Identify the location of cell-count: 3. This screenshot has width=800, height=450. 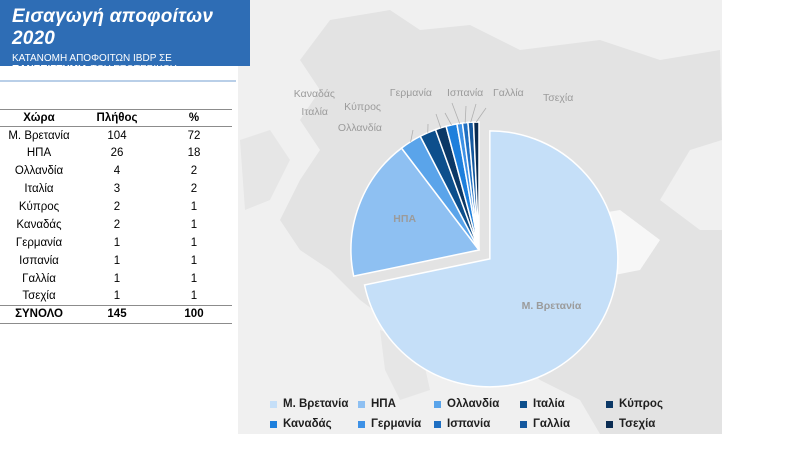
(117, 189).